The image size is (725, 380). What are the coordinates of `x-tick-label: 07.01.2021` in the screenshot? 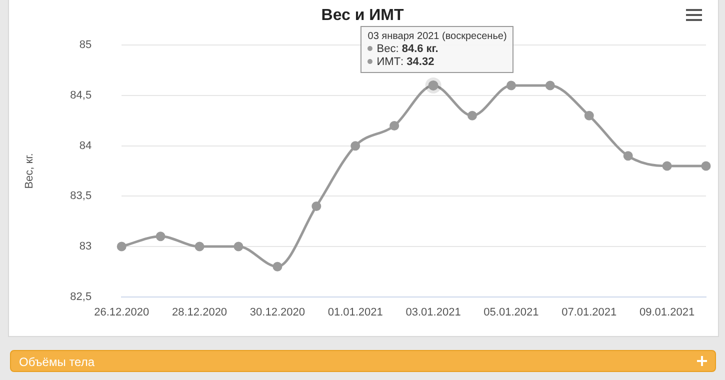 It's located at (589, 312).